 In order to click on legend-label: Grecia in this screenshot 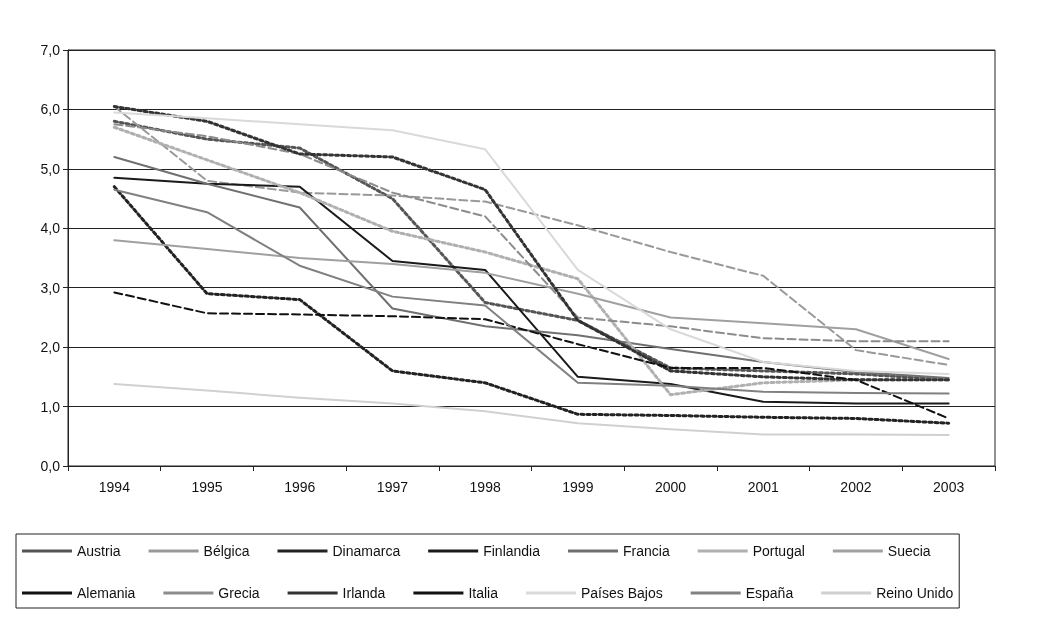, I will do `click(239, 593)`.